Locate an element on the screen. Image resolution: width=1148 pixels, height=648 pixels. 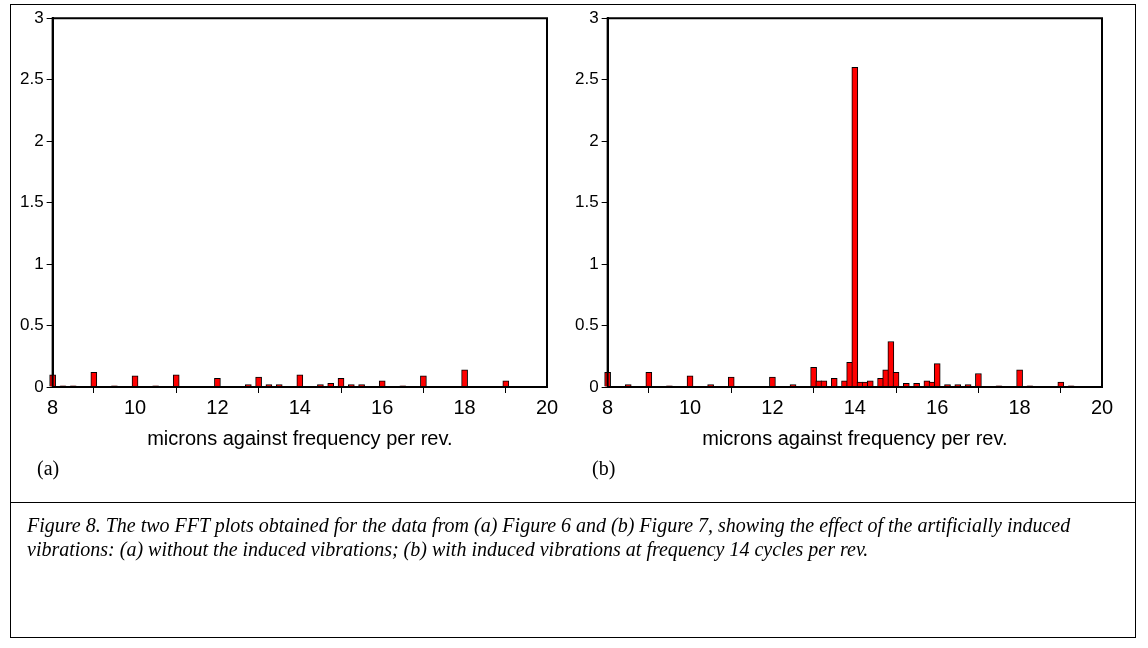
text: (b) is located at coordinates (604, 468).